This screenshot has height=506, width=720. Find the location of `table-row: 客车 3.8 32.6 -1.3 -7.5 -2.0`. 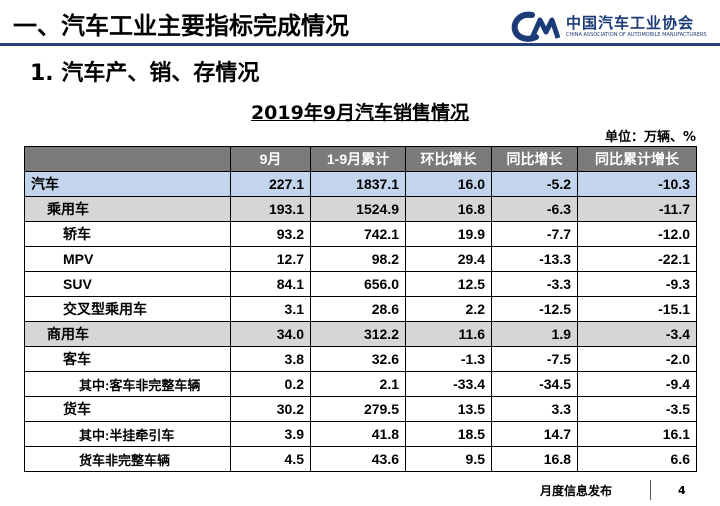

table-row: 客车 3.8 32.6 -1.3 -7.5 -2.0 is located at coordinates (360, 359).